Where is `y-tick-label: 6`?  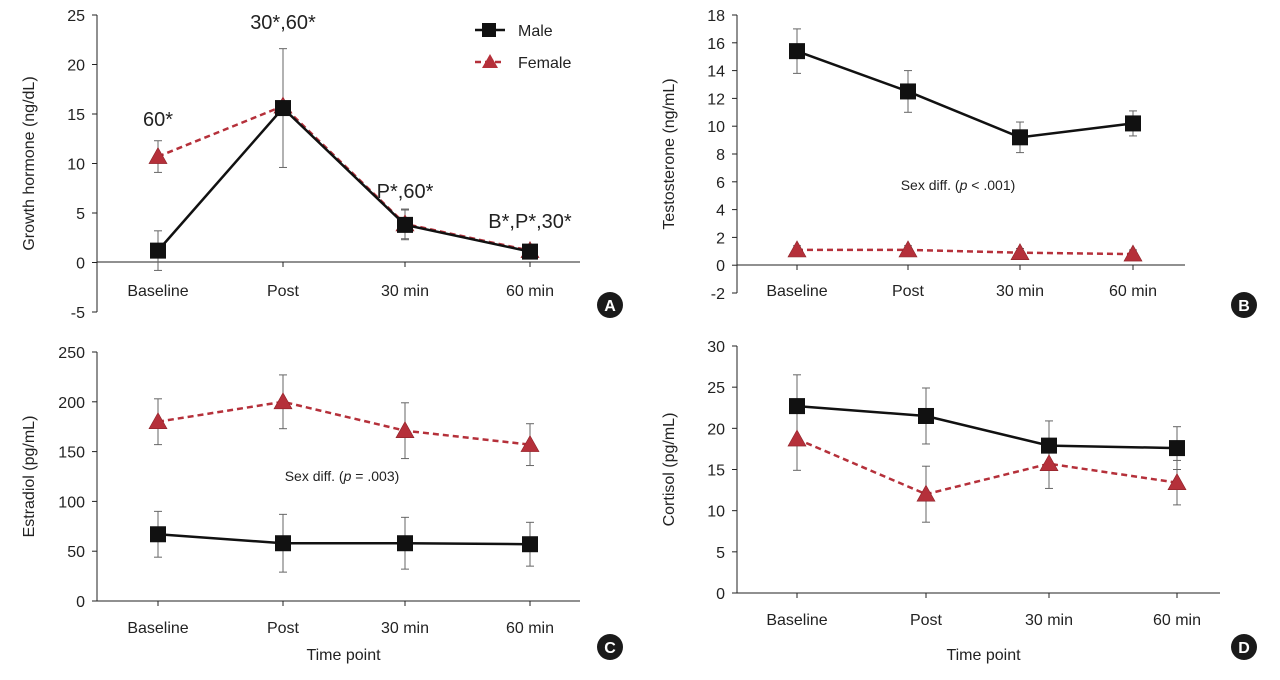 y-tick-label: 6 is located at coordinates (720, 183).